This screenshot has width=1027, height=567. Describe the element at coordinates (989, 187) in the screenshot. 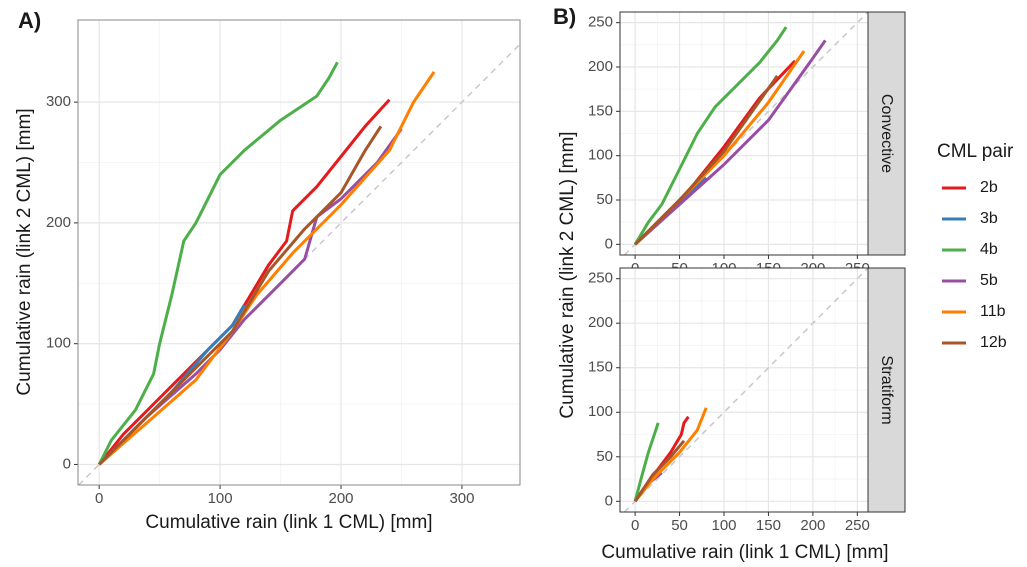

I see `legend-label: 2b` at that location.